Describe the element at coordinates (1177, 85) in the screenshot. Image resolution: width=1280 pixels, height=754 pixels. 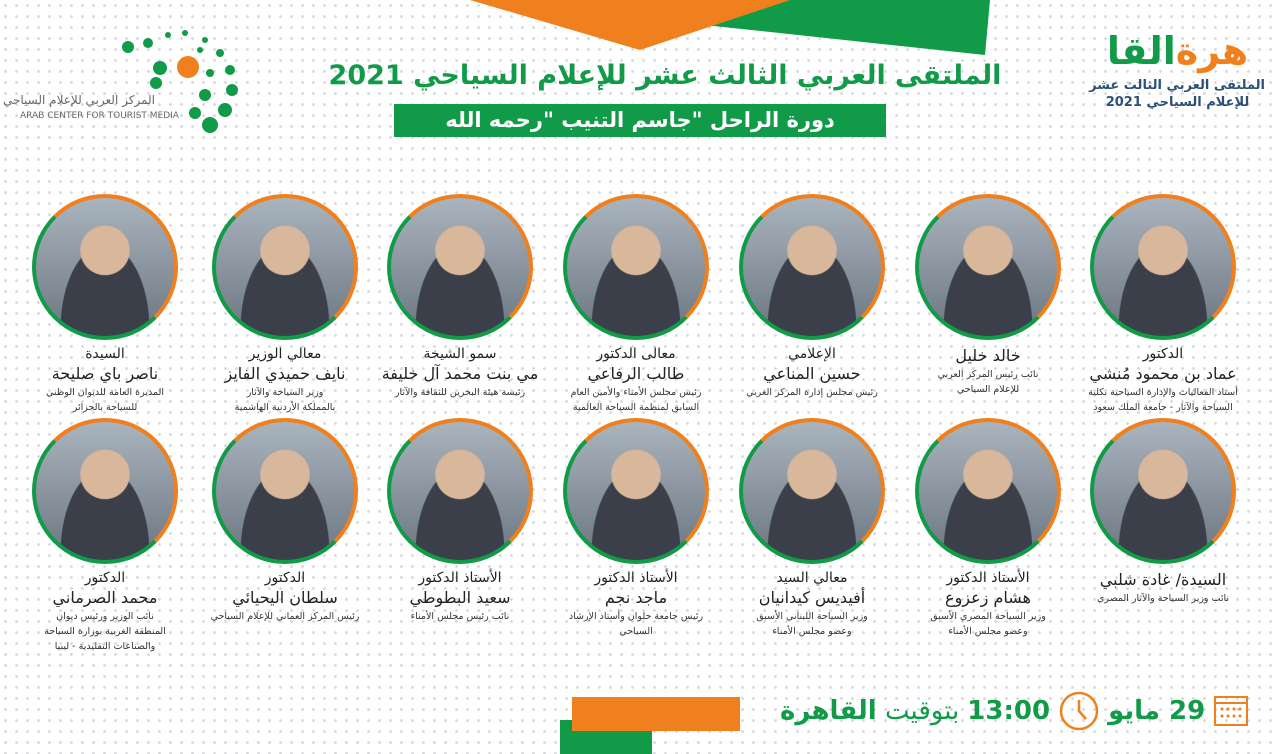
I see `logo-line-1: الملتقى العربي الثالث عشر` at that location.